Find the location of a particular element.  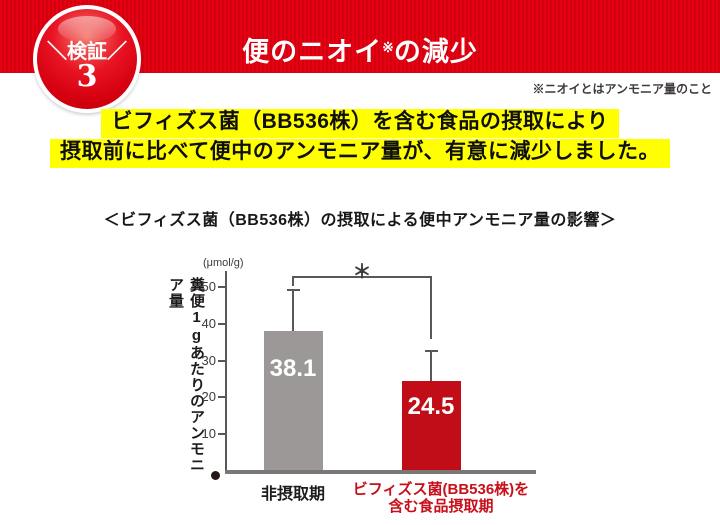

y-tick-label: 10 is located at coordinates (208, 434).